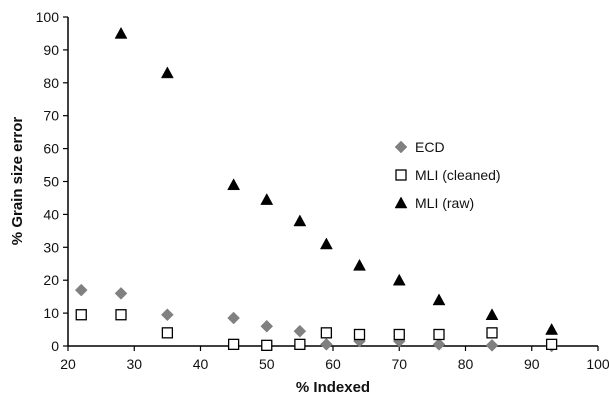 The width and height of the screenshot is (609, 399). I want to click on x-tick-label: 90, so click(532, 364).